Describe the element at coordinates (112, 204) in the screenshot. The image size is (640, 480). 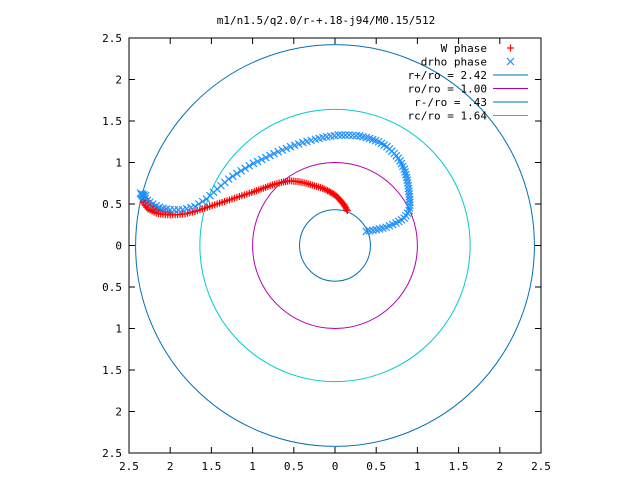
I see `y-tick-label-4: 0.5` at that location.